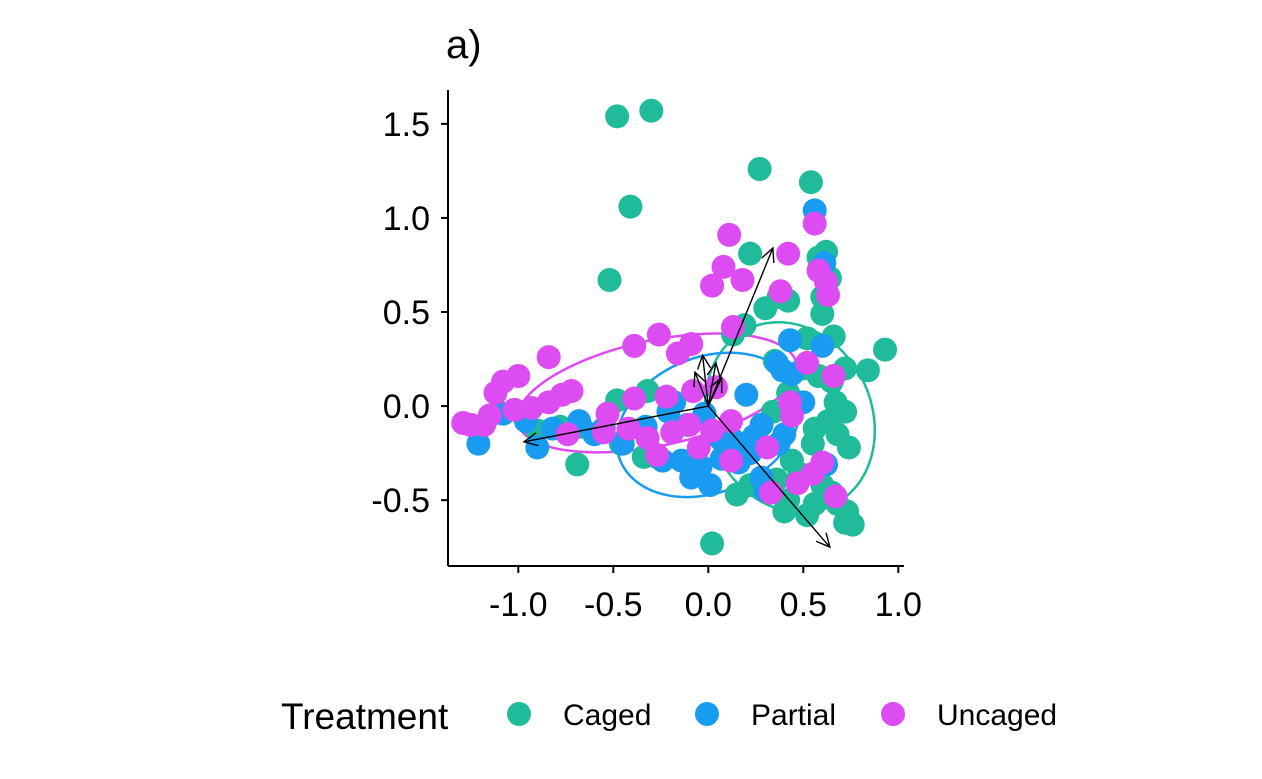 The image size is (1262, 779). What do you see at coordinates (613, 605) in the screenshot?
I see `x-tick-label: -0.5` at bounding box center [613, 605].